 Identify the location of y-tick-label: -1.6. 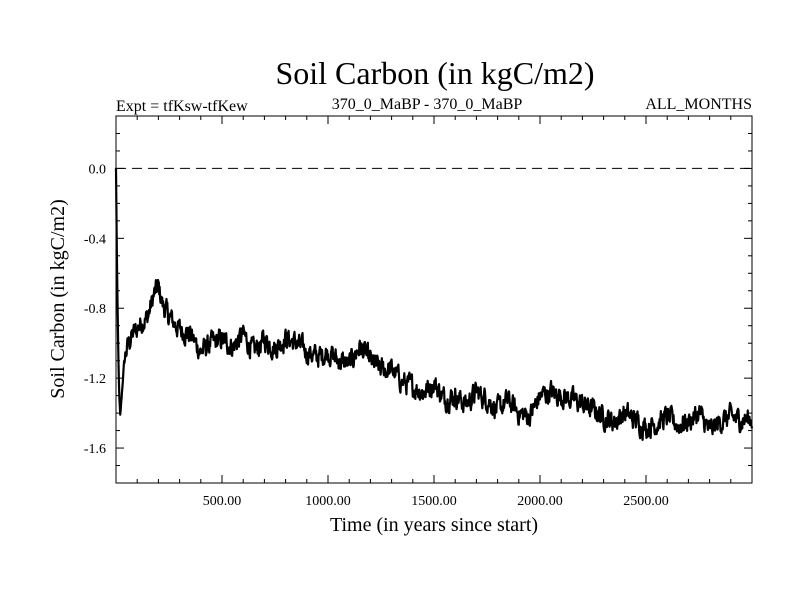
(95, 449).